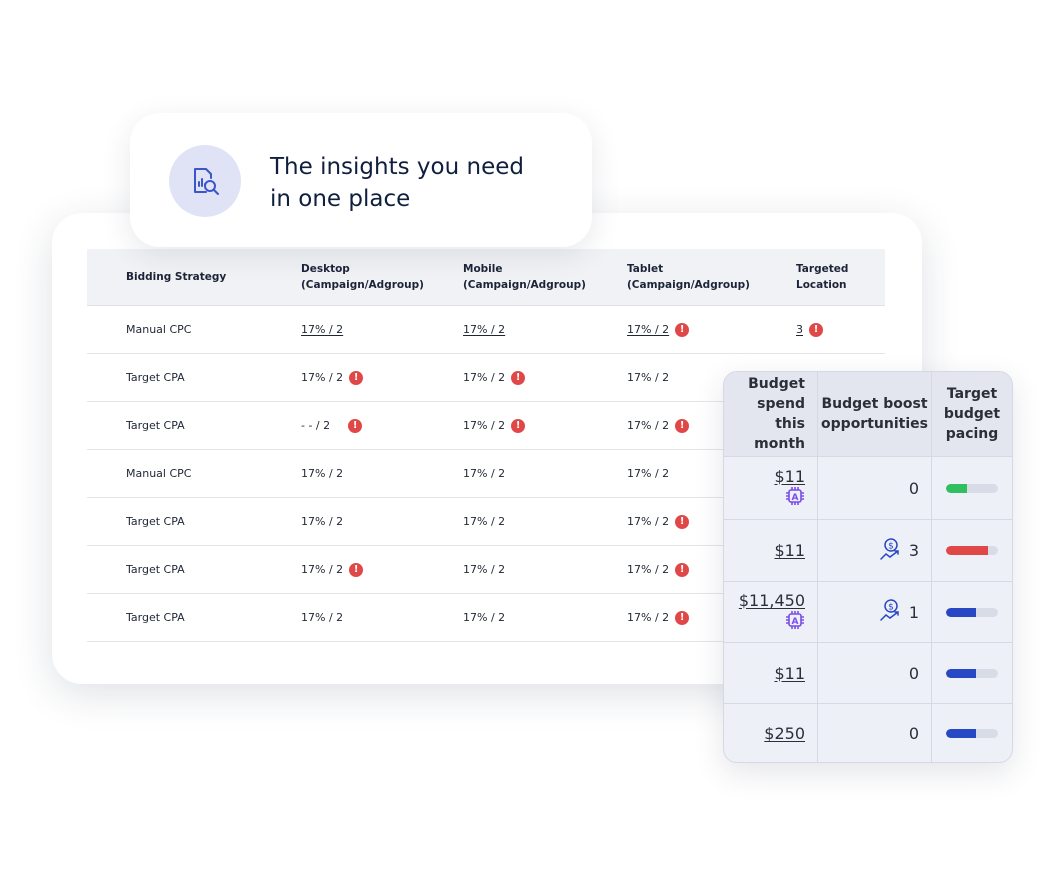  What do you see at coordinates (332, 425) in the screenshot?
I see `data-cell: - - / 2!` at bounding box center [332, 425].